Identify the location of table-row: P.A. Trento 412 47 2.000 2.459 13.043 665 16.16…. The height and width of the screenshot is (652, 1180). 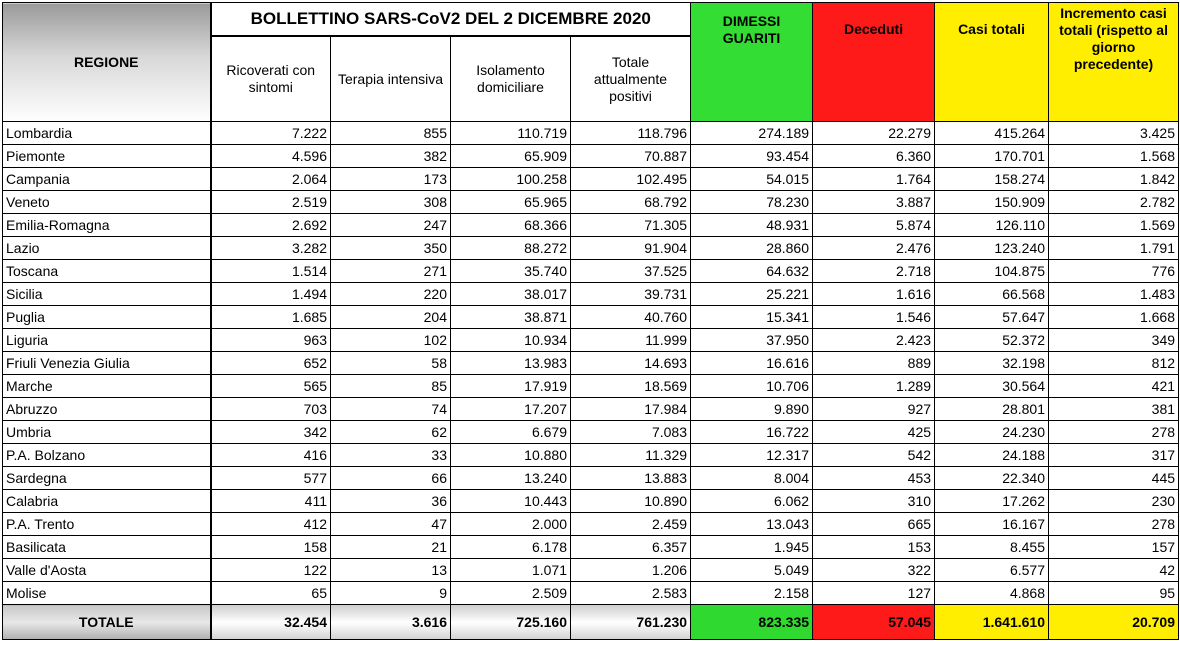
(591, 524).